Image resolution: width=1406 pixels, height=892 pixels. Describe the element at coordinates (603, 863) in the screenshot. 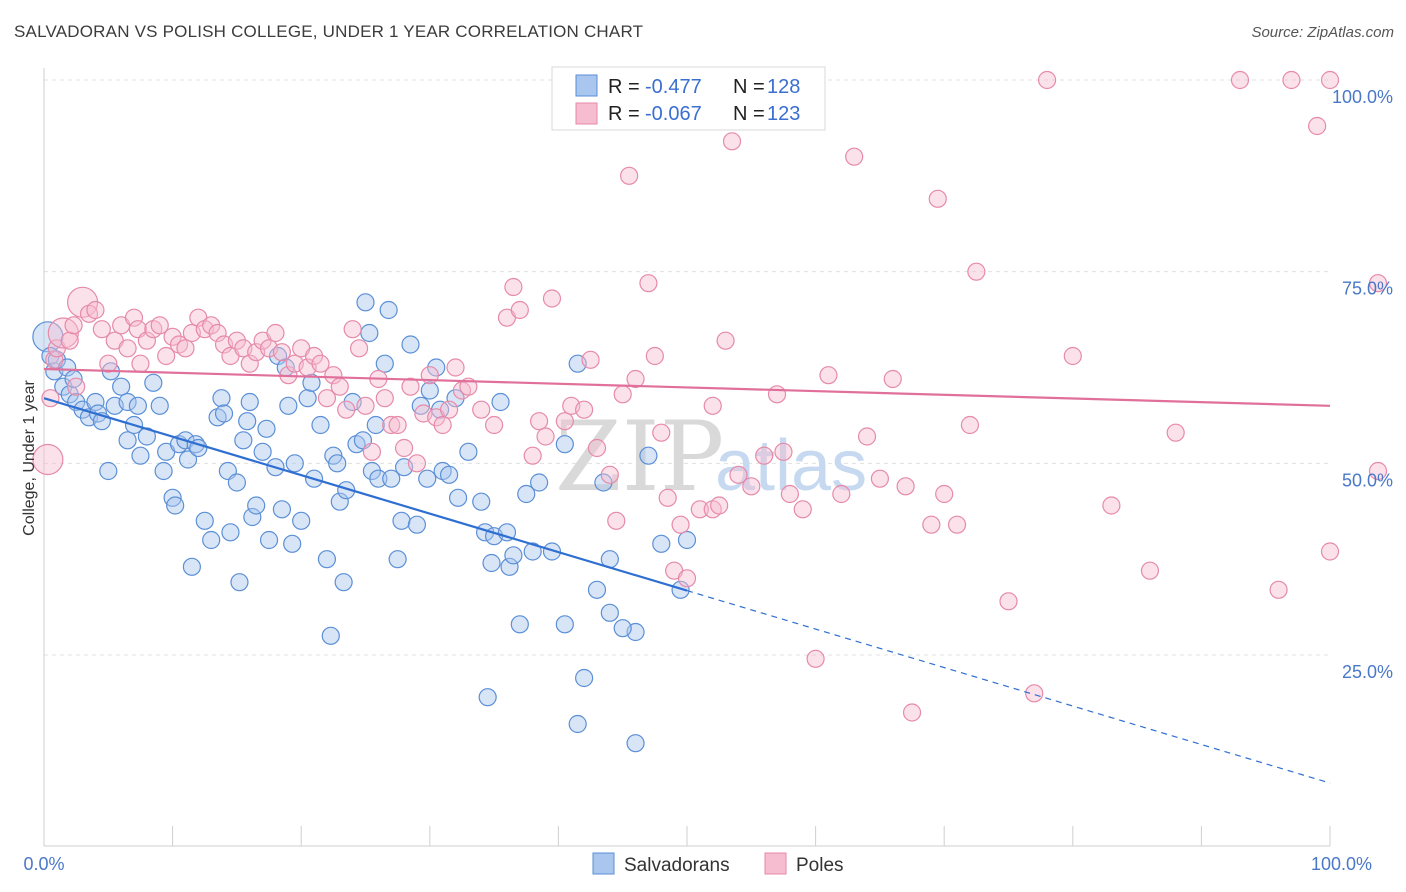

I see `bottom-legend-swatch-salvadorans` at that location.